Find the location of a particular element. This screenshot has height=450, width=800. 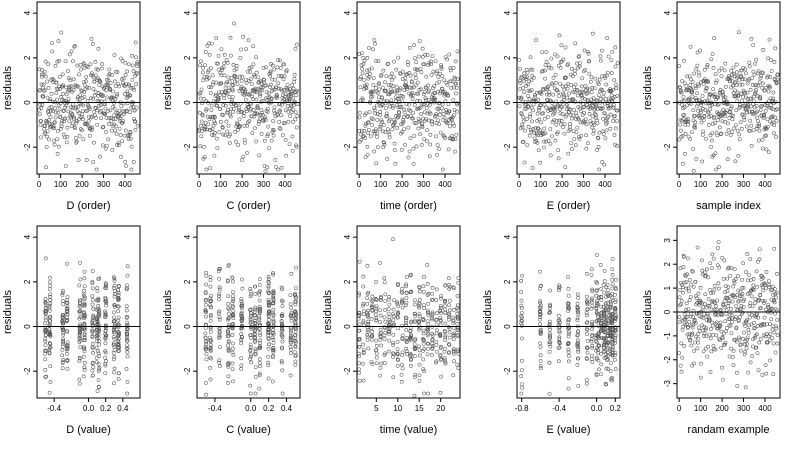

y-tick-label: 4 is located at coordinates (507, 12).